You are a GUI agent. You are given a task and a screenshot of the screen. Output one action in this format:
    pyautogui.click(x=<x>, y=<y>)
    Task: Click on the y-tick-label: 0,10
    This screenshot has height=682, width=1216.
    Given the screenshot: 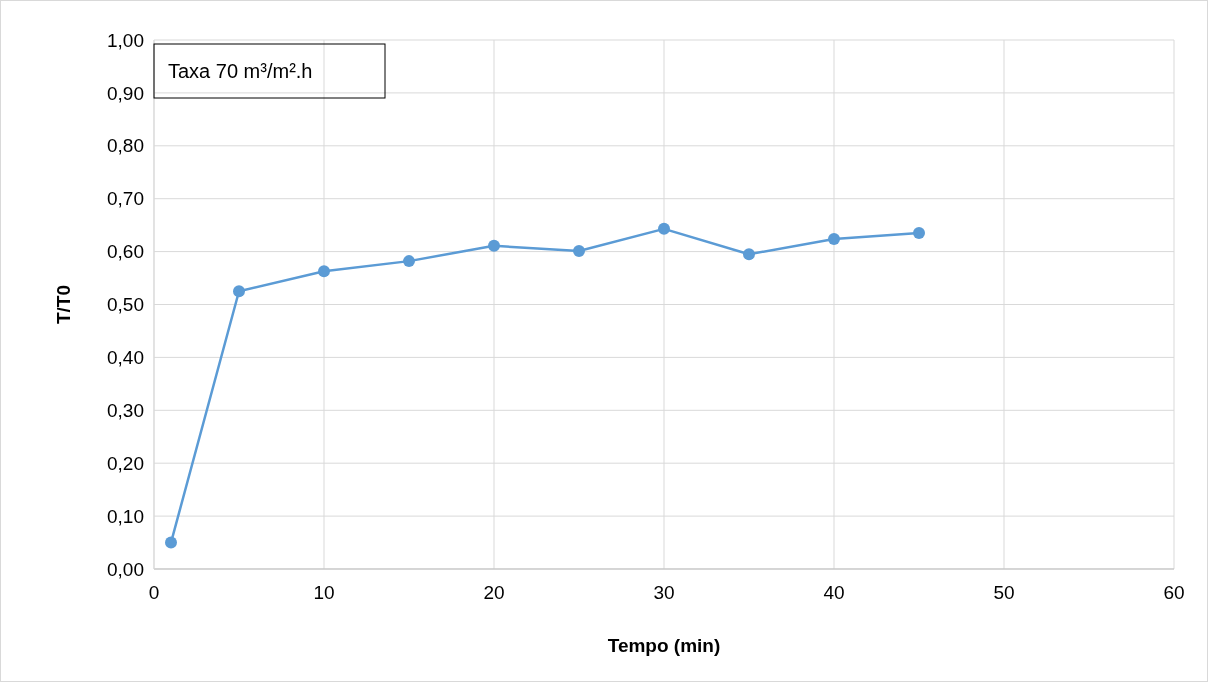 What is the action you would take?
    pyautogui.click(x=125, y=516)
    